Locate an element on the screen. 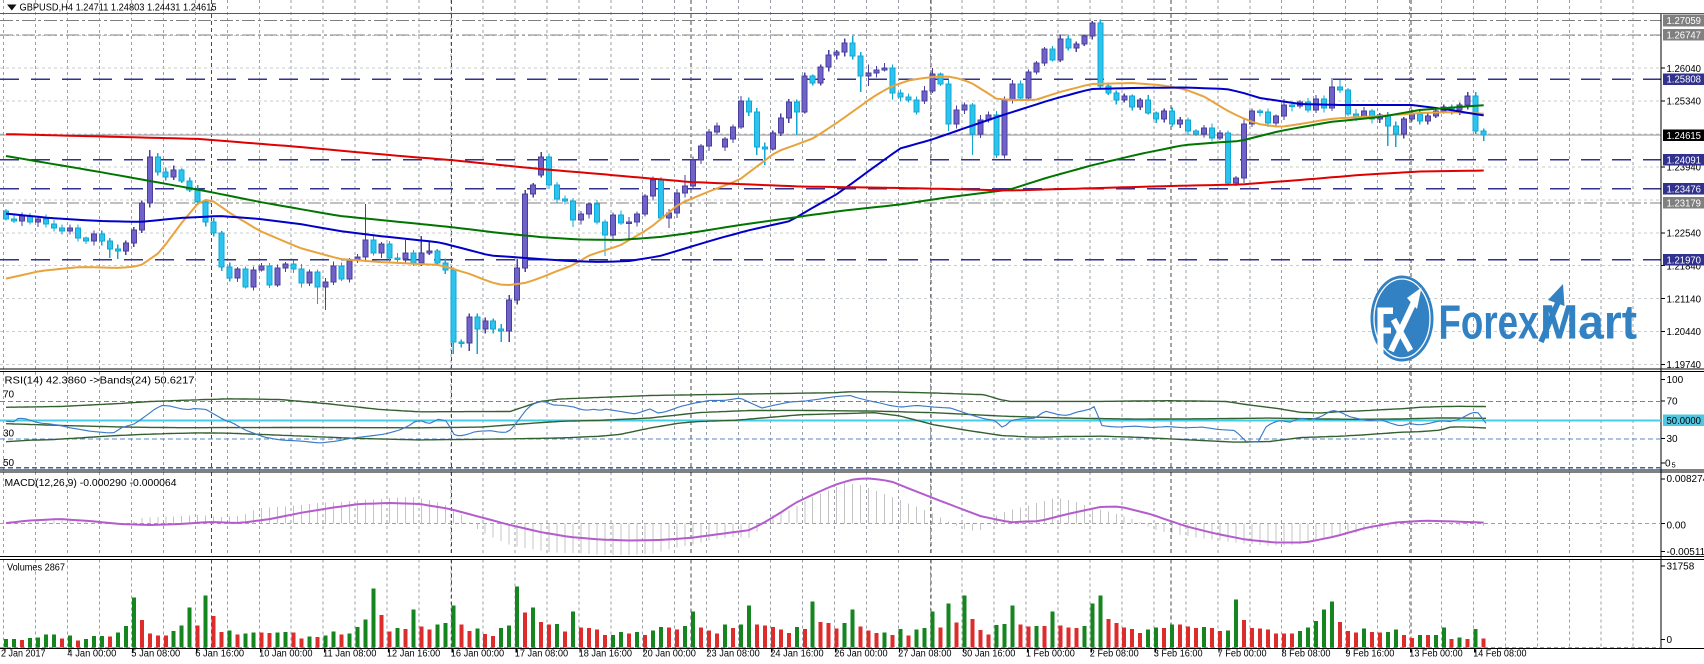 The height and width of the screenshot is (664, 1704). svg-text: 1.24091 is located at coordinates (1684, 161).